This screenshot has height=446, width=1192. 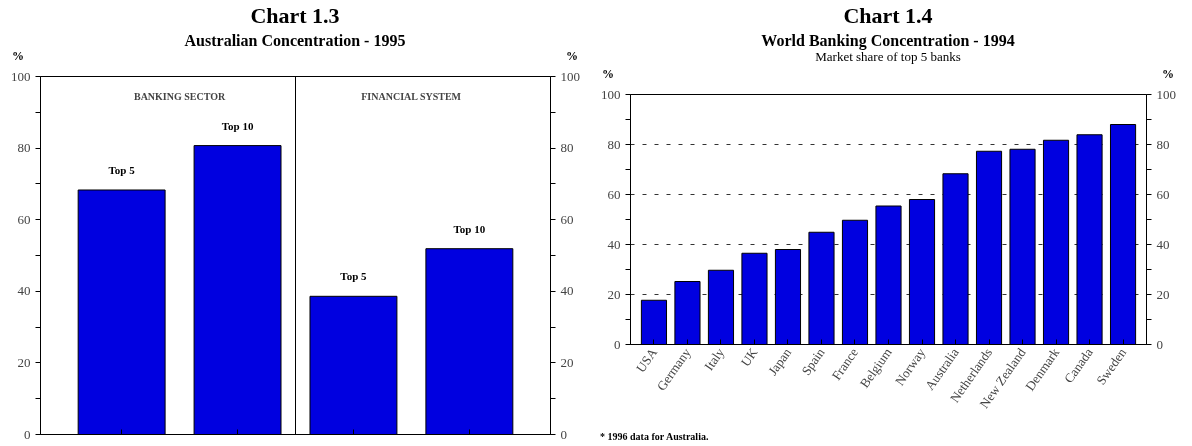 What do you see at coordinates (714, 359) in the screenshot?
I see `x-tick-label: Italy` at bounding box center [714, 359].